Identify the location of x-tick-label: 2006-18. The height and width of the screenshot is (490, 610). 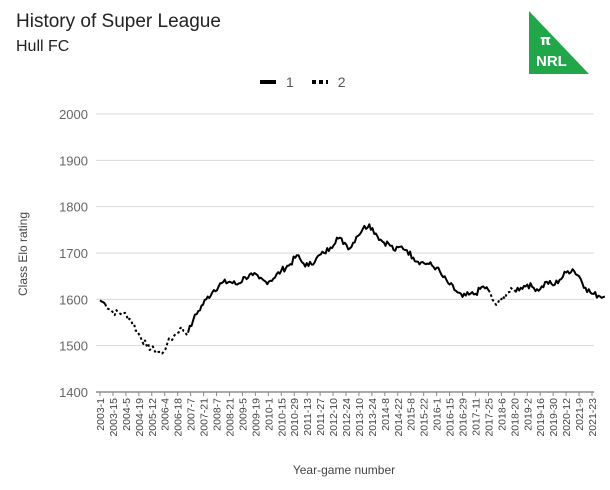
(179, 417).